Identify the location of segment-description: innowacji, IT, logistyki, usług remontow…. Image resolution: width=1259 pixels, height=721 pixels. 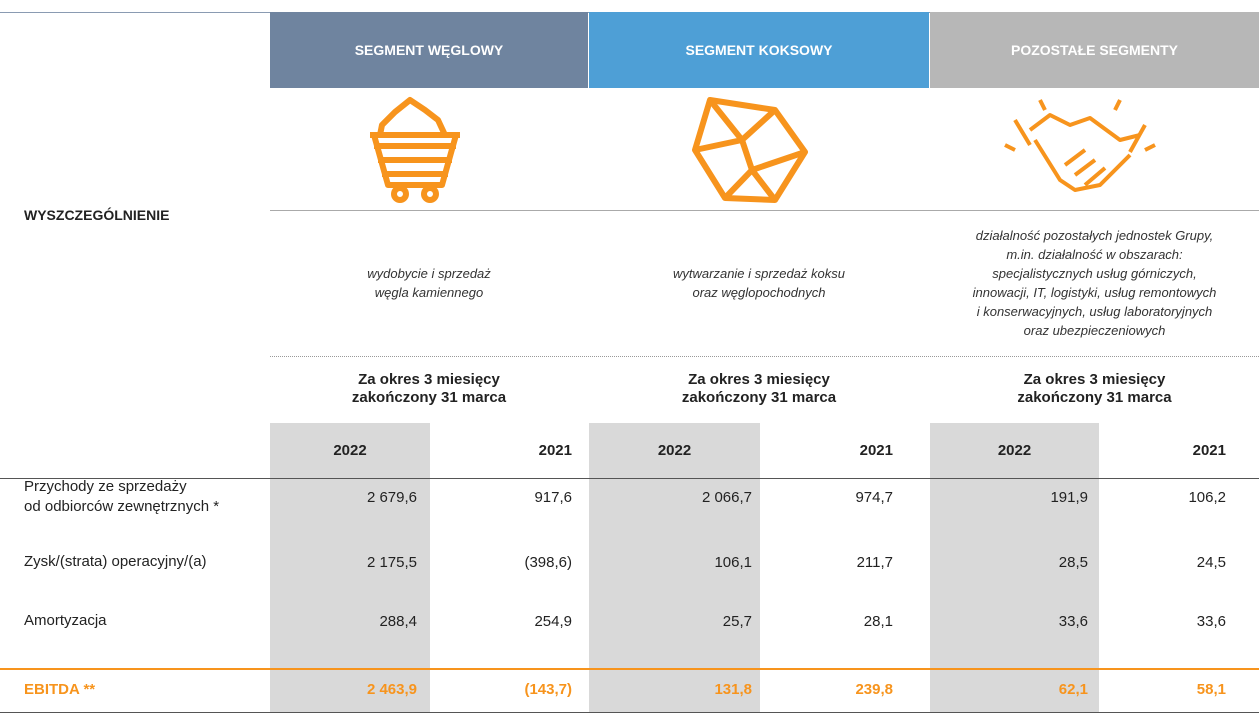
(1094, 292).